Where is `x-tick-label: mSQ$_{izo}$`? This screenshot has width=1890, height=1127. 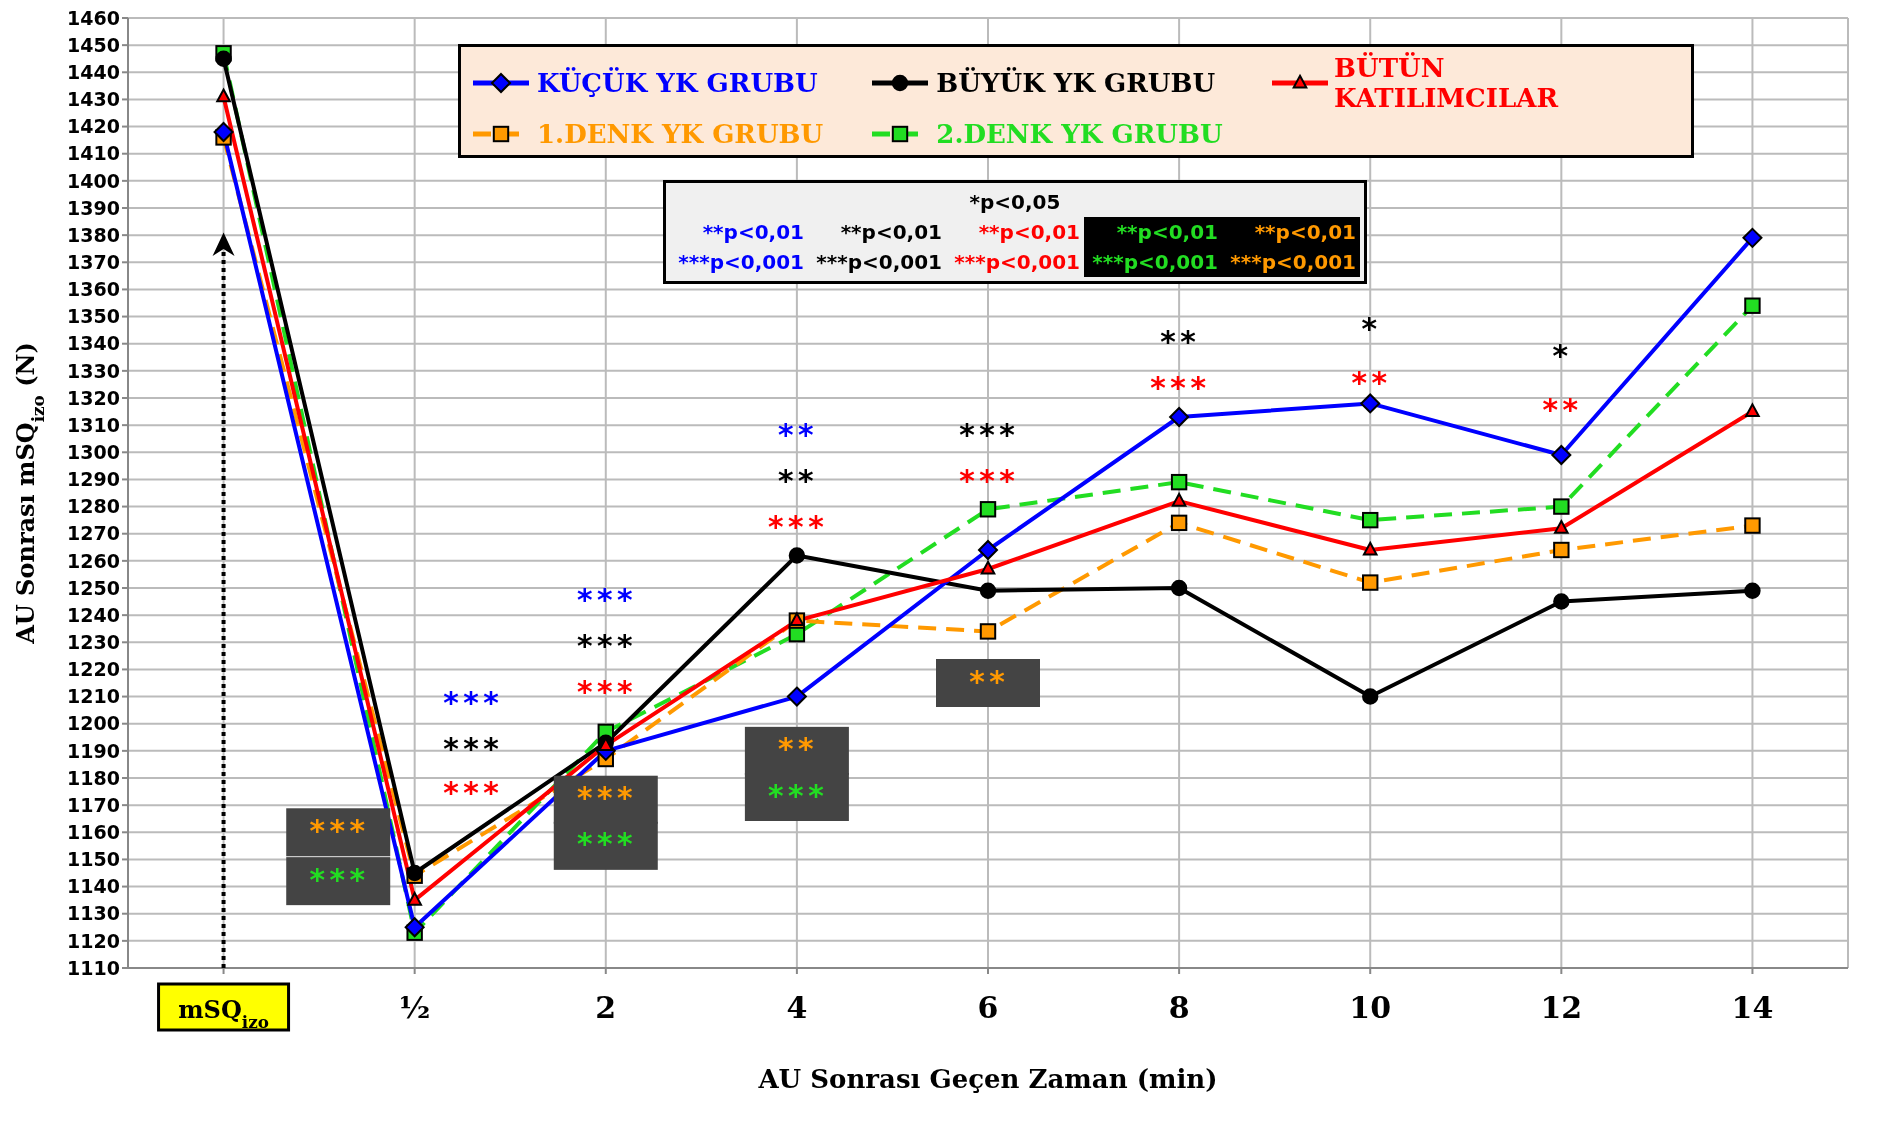 x-tick-label: mSQ$_{izo}$ is located at coordinates (223, 1013).